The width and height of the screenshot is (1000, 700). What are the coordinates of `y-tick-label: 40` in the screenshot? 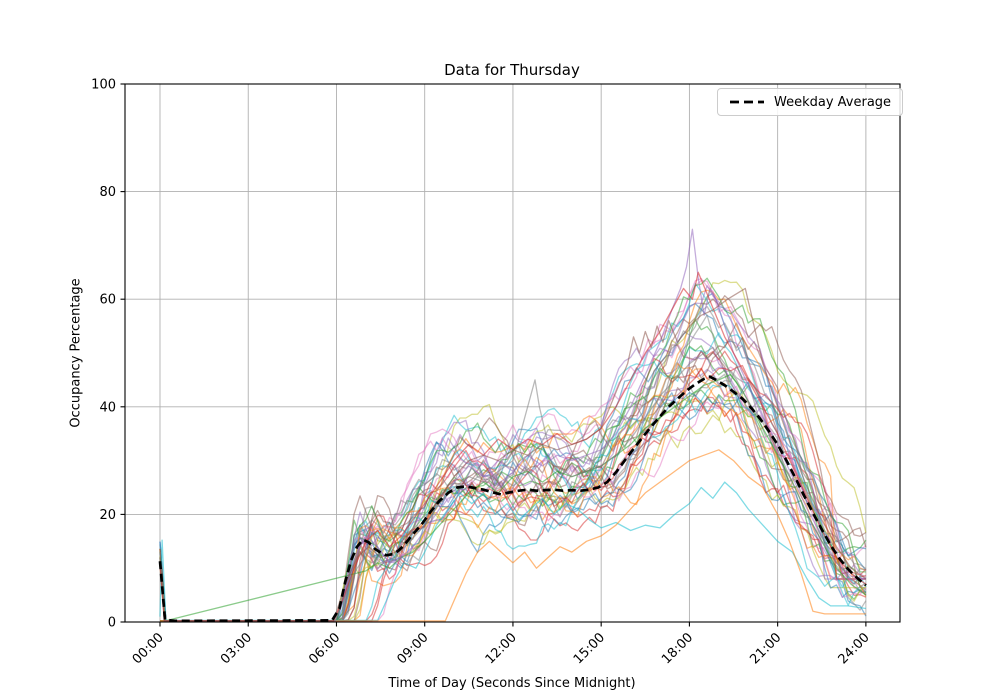 It's located at (107, 407).